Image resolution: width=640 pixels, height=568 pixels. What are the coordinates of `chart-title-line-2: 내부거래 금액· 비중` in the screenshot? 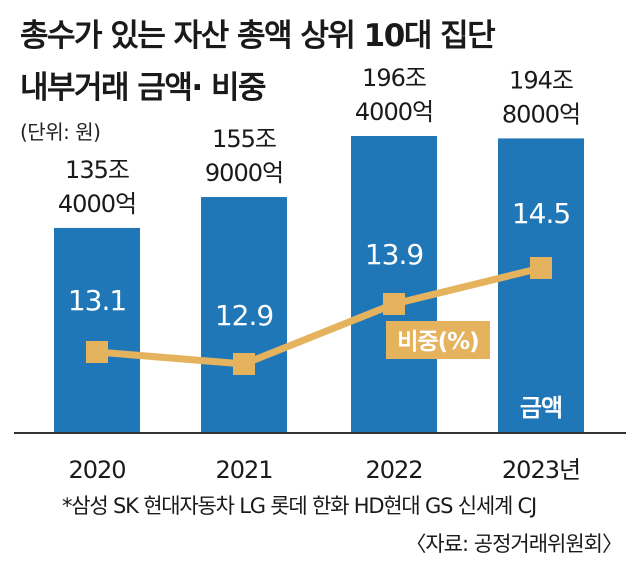 It's located at (143, 88).